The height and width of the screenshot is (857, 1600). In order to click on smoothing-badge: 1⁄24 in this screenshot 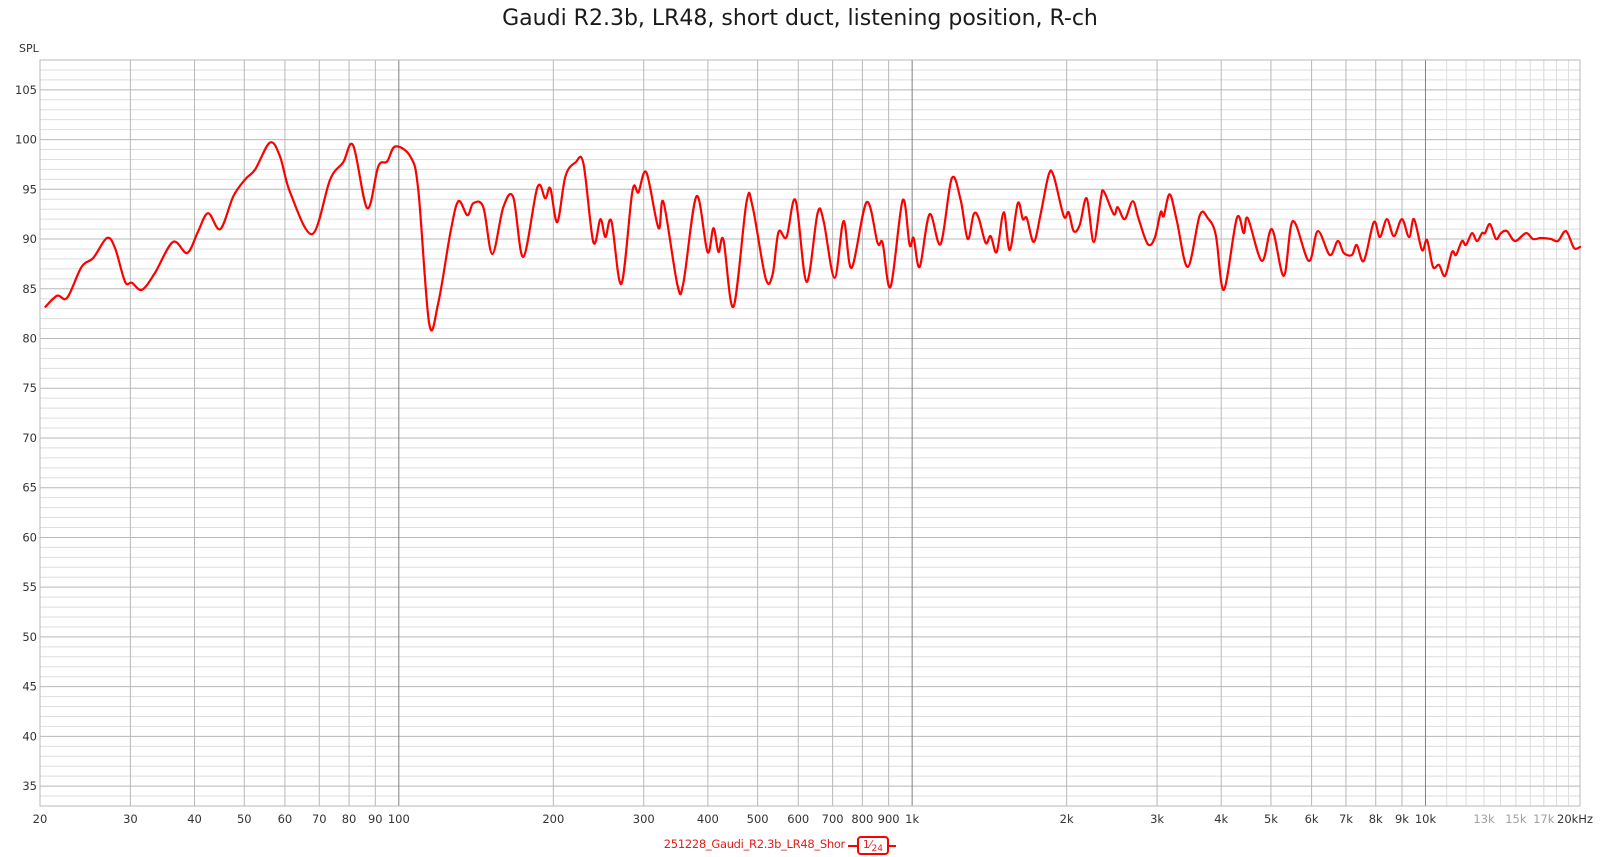, I will do `click(873, 845)`.